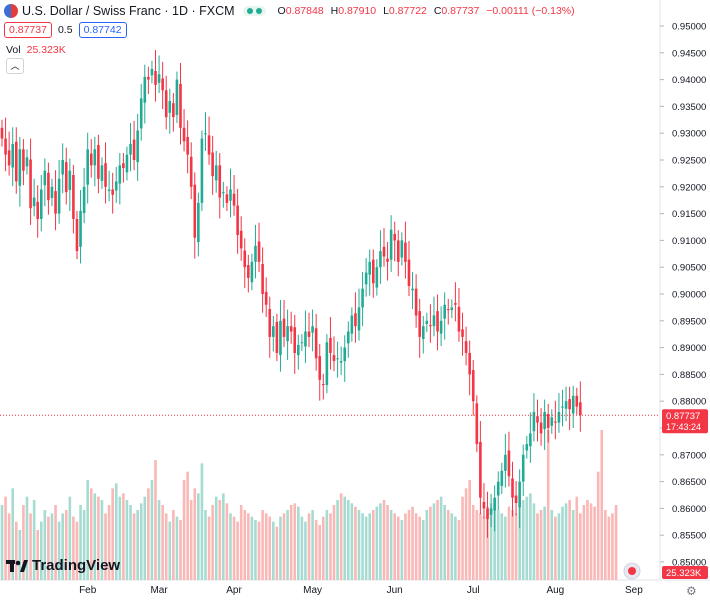 The image size is (710, 600). Describe the element at coordinates (689, 187) in the screenshot. I see `y-tick-label: 0.92000` at that location.